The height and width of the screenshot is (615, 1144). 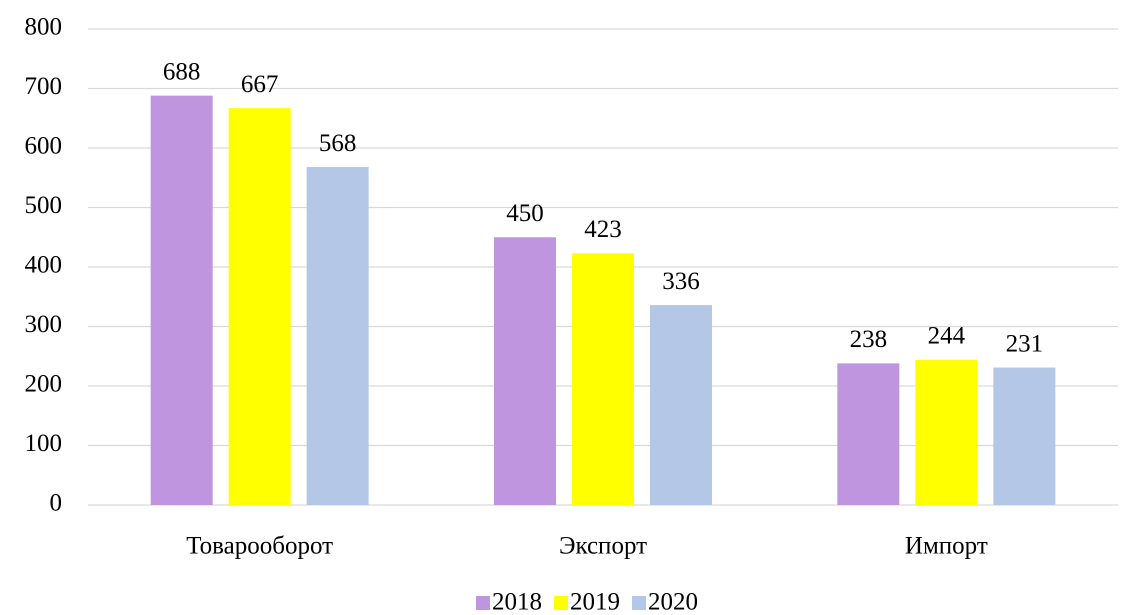 I want to click on data-label: 450, so click(x=525, y=213).